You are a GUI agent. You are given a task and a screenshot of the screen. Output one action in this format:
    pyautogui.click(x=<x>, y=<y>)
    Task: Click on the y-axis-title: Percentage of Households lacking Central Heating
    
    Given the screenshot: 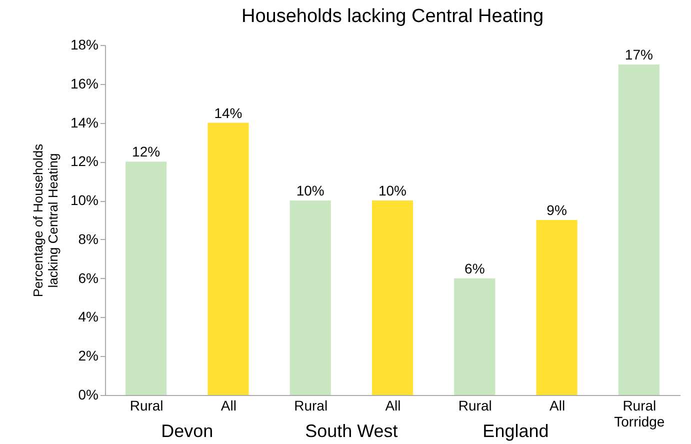 What is the action you would take?
    pyautogui.click(x=45, y=220)
    